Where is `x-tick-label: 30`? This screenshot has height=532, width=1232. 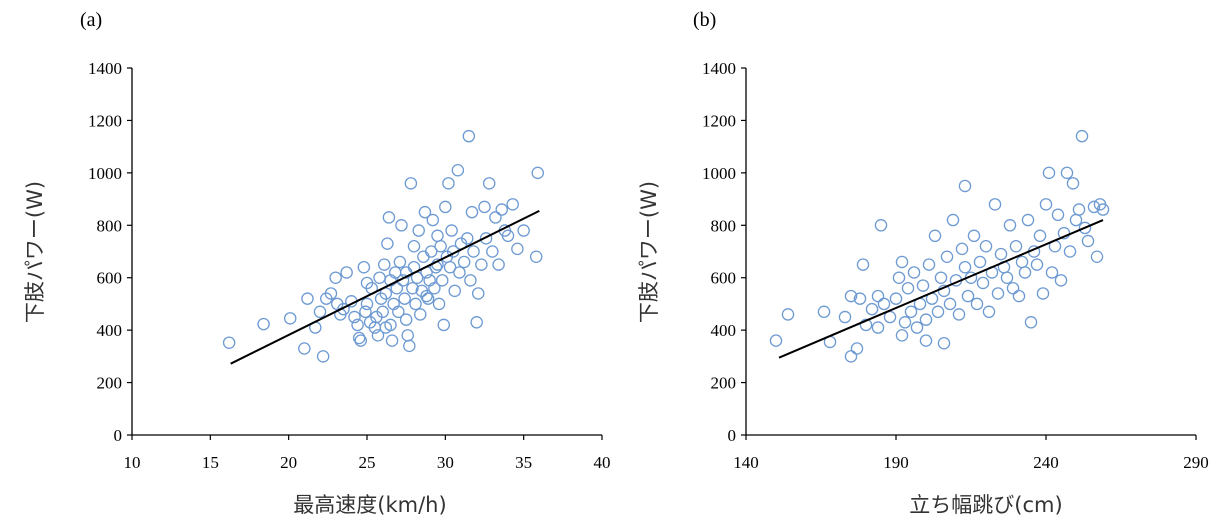
x-tick-label: 30 is located at coordinates (445, 462).